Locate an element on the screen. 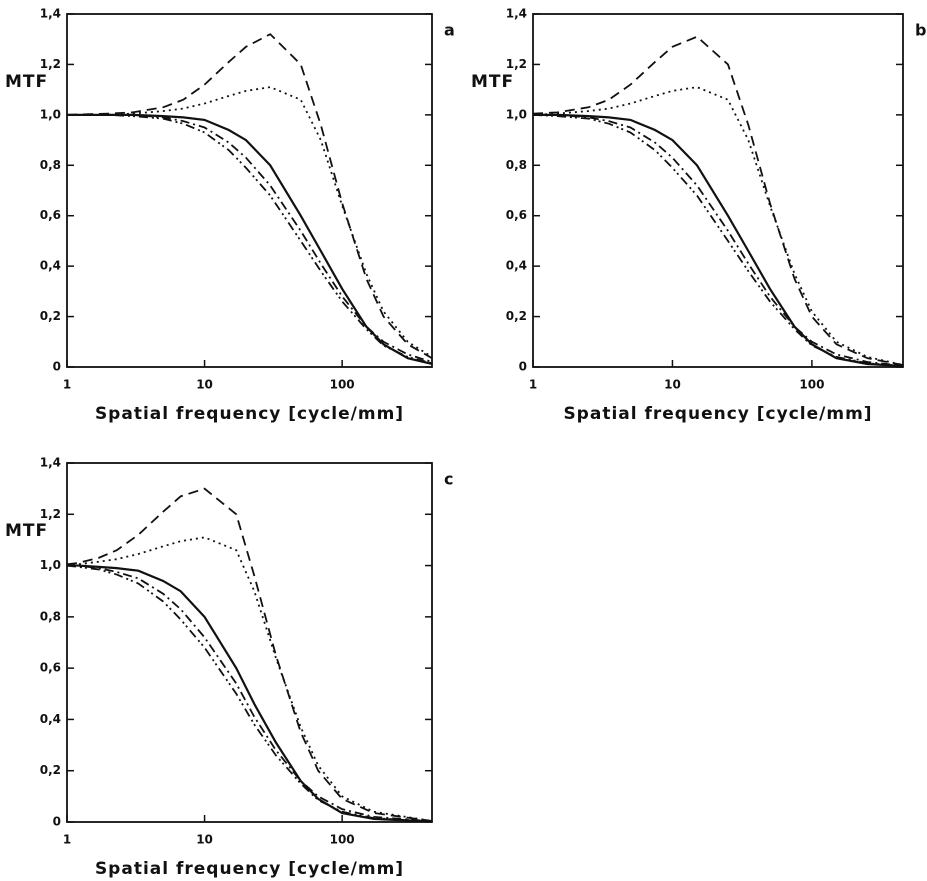 This screenshot has height=881, width=927. panel-label: b is located at coordinates (920, 30).